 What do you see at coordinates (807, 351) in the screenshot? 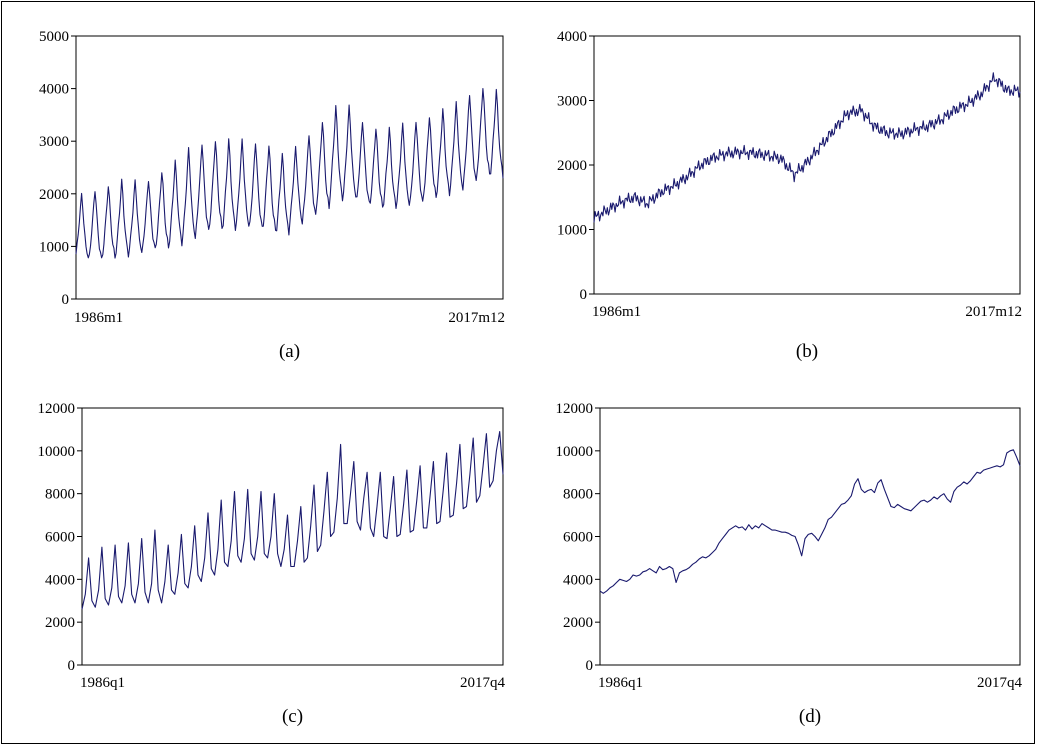
I see `panel-label: (b)` at bounding box center [807, 351].